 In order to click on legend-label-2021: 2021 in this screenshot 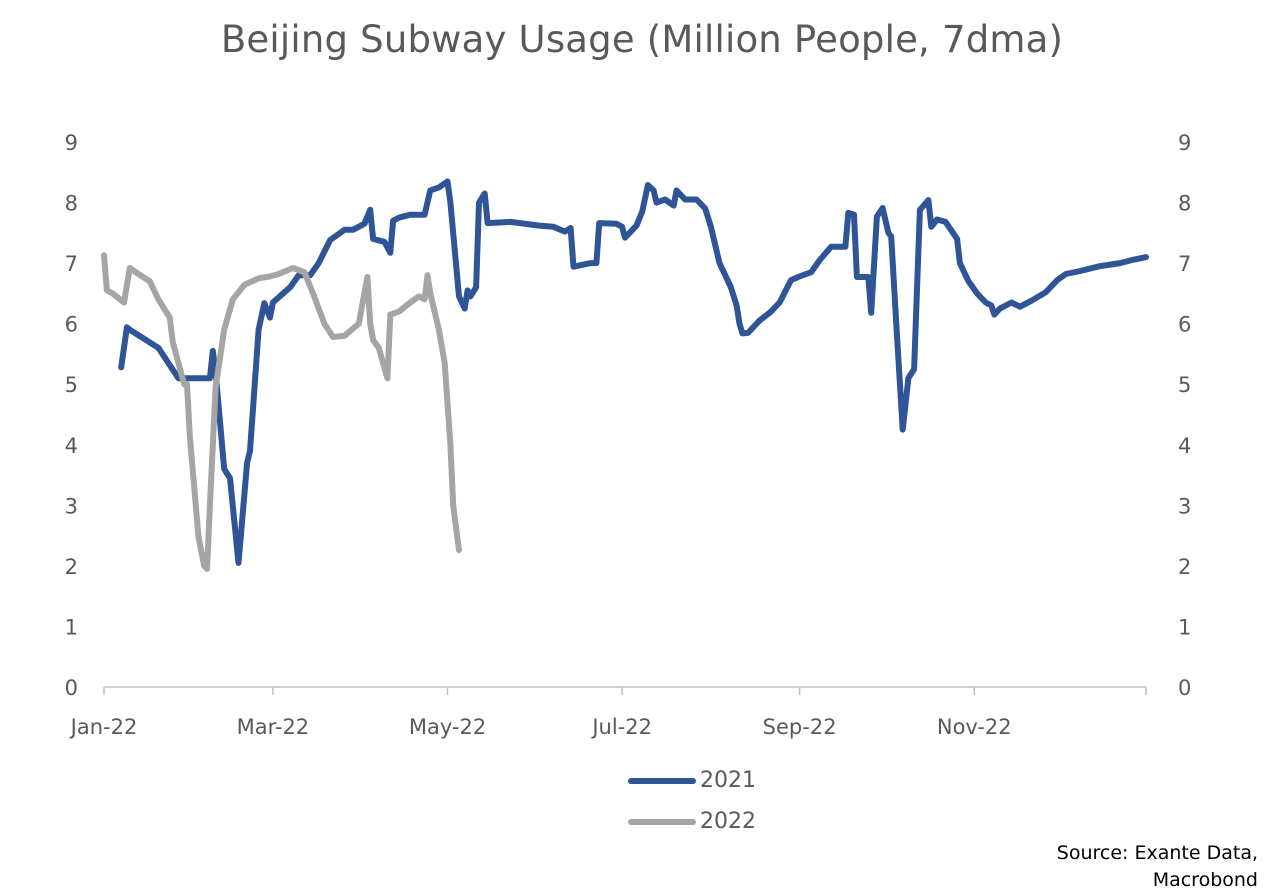, I will do `click(728, 780)`.